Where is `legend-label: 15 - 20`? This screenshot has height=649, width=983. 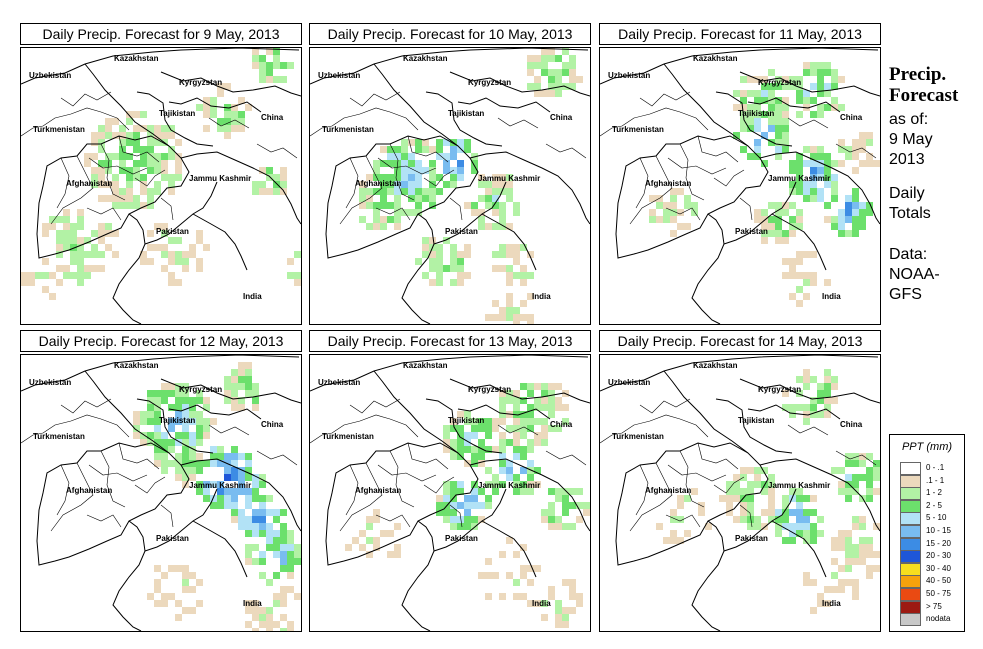 legend-label: 15 - 20 is located at coordinates (938, 543).